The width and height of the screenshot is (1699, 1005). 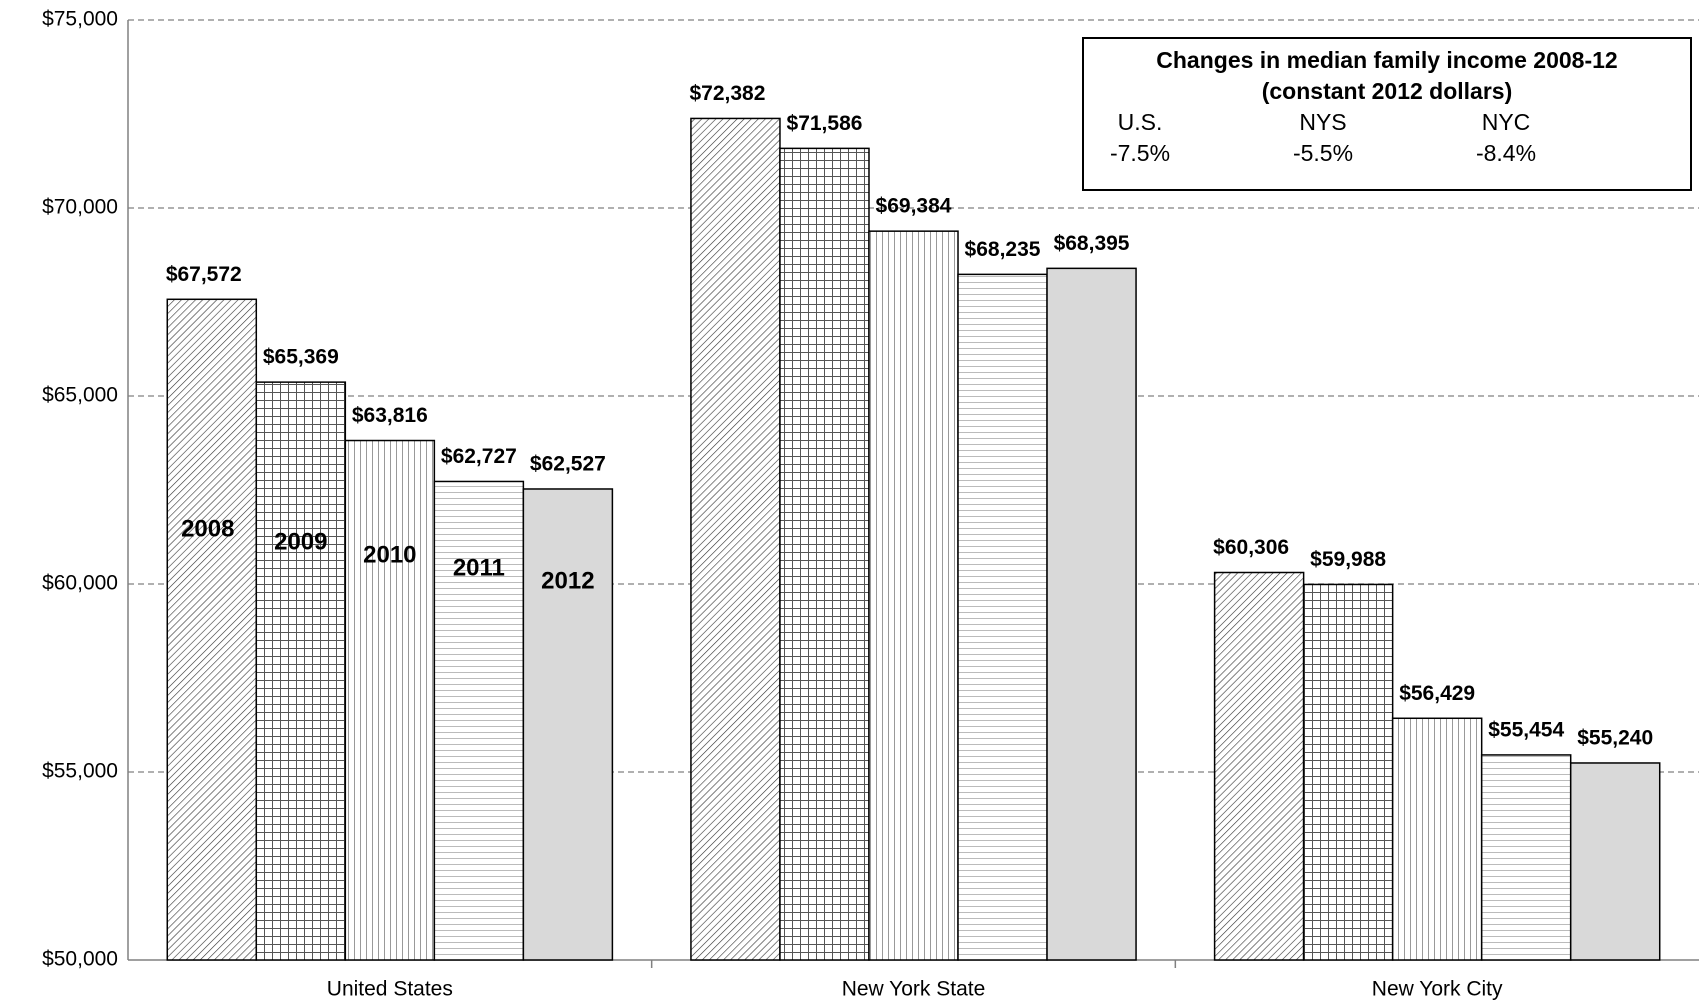 What do you see at coordinates (1506, 122) in the screenshot?
I see `annotation-label: NYC` at bounding box center [1506, 122].